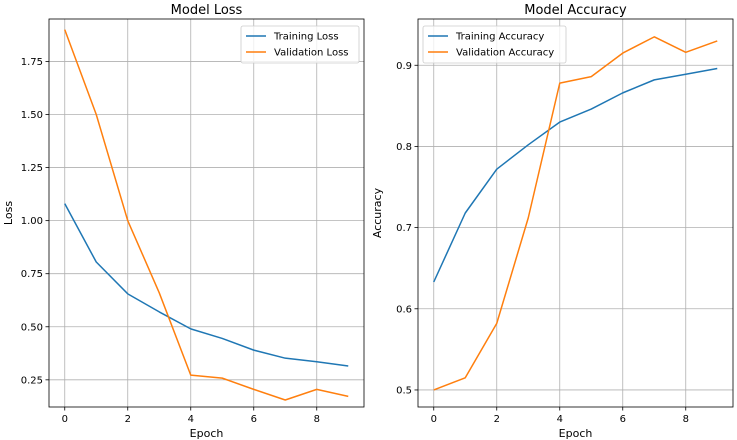 The width and height of the screenshot is (737, 440). I want to click on legend: Training Loss Validation Loss, so click(300, 44).